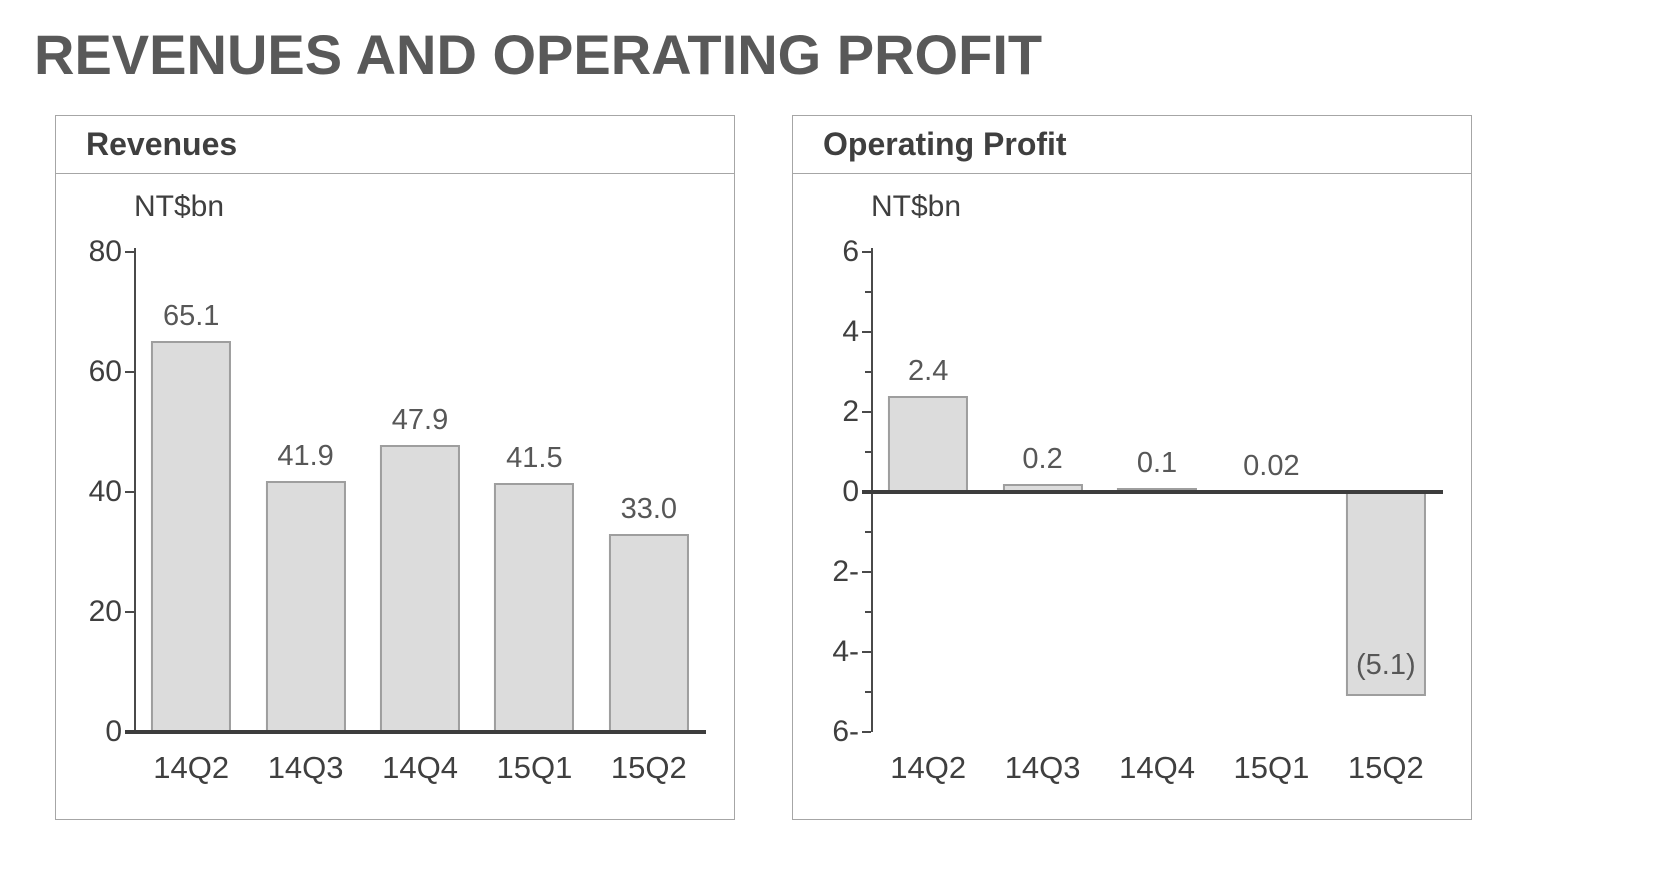 This screenshot has height=880, width=1670. Describe the element at coordinates (105, 371) in the screenshot. I see `y-tick-label-60: 60` at that location.